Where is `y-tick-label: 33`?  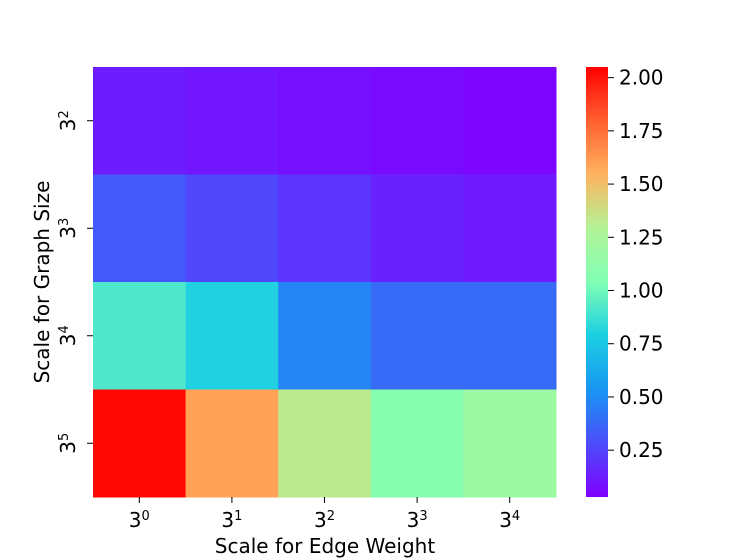
y-tick-label: 33 is located at coordinates (68, 228).